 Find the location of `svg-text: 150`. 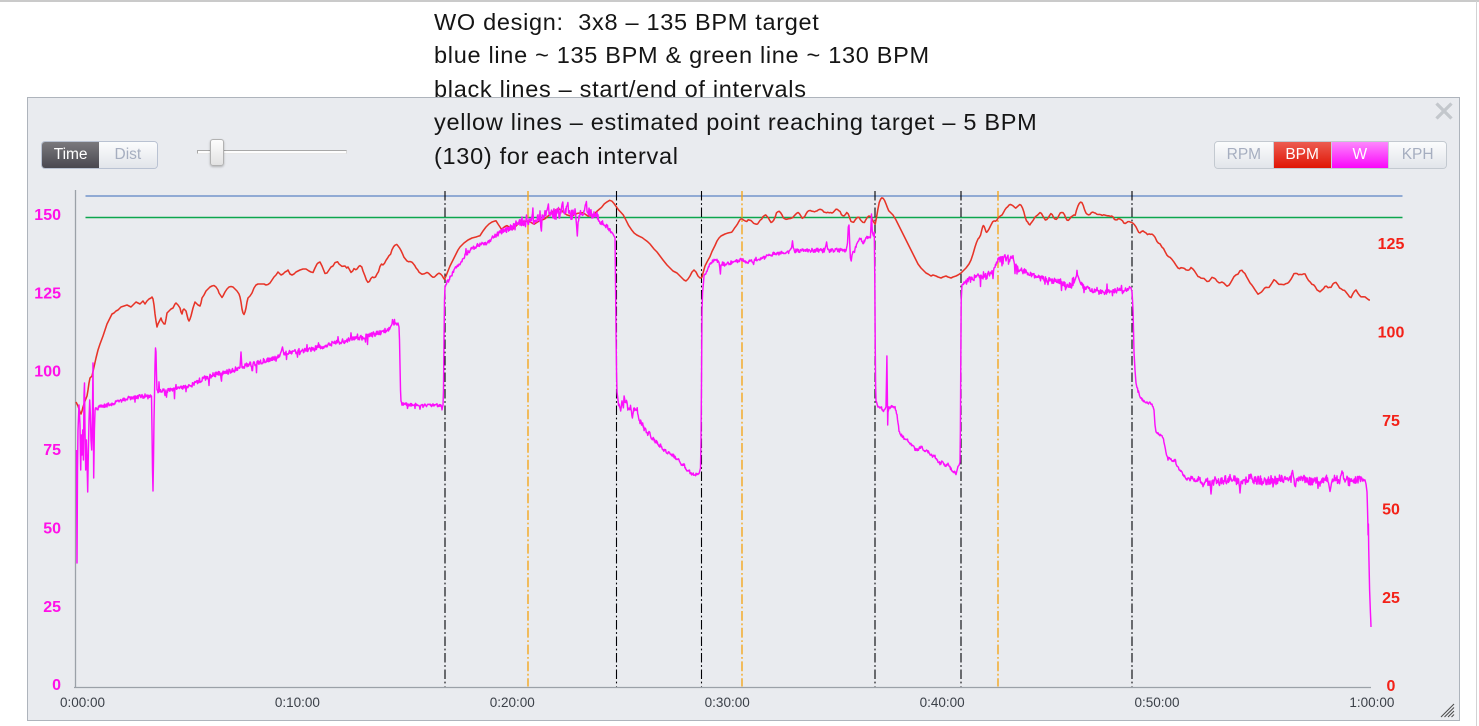

svg-text: 150 is located at coordinates (47, 215).